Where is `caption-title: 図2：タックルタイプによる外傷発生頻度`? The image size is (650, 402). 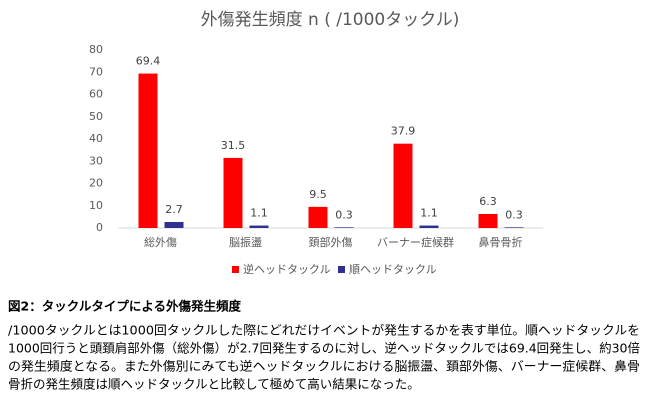
caption-title: 図2：タックルタイプによる外傷発生頻度 is located at coordinates (124, 306).